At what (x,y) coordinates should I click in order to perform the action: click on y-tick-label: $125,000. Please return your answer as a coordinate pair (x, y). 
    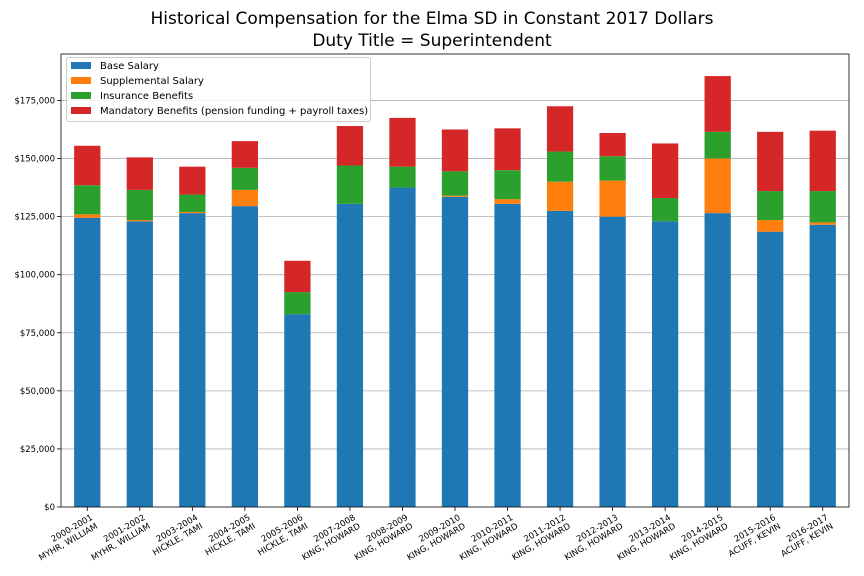
    Looking at the image, I should click on (34, 218).